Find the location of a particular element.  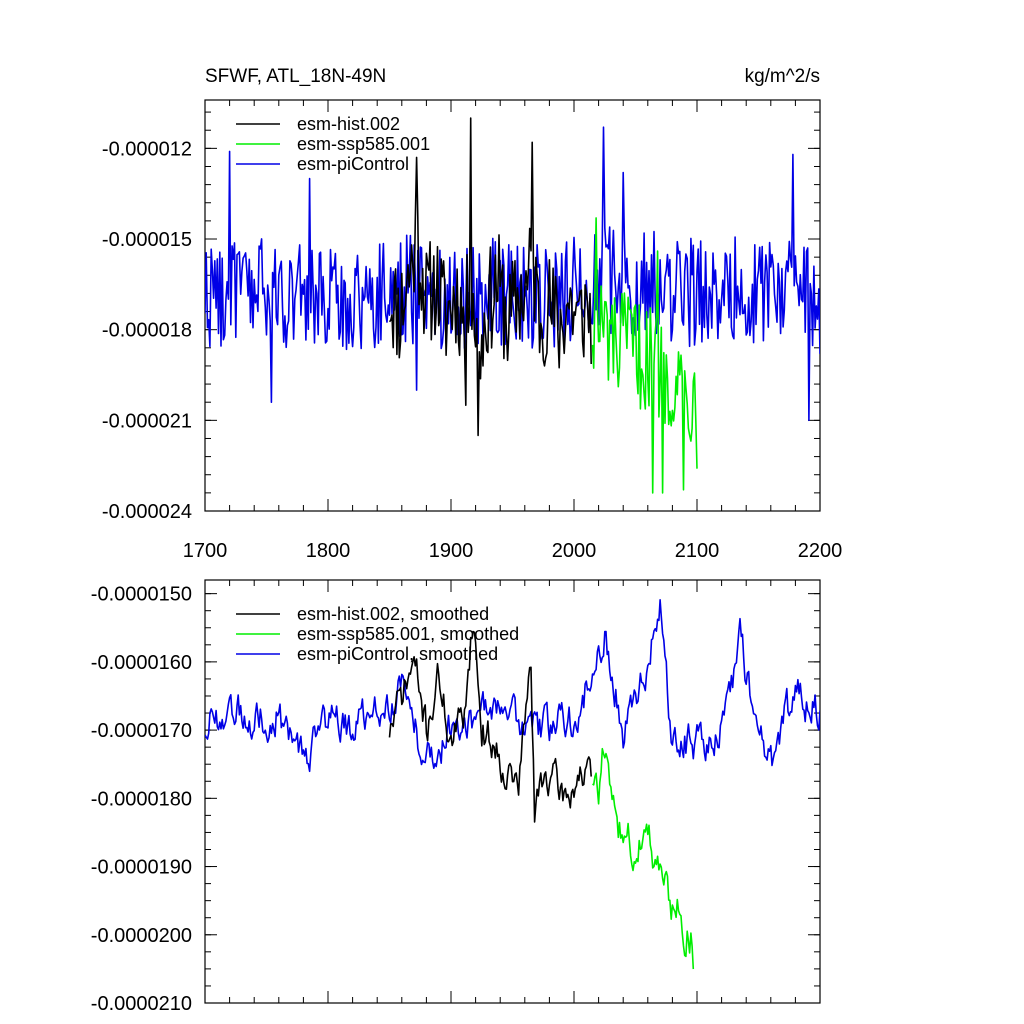

legend-label: esm-ssp585.001 is located at coordinates (363, 144).